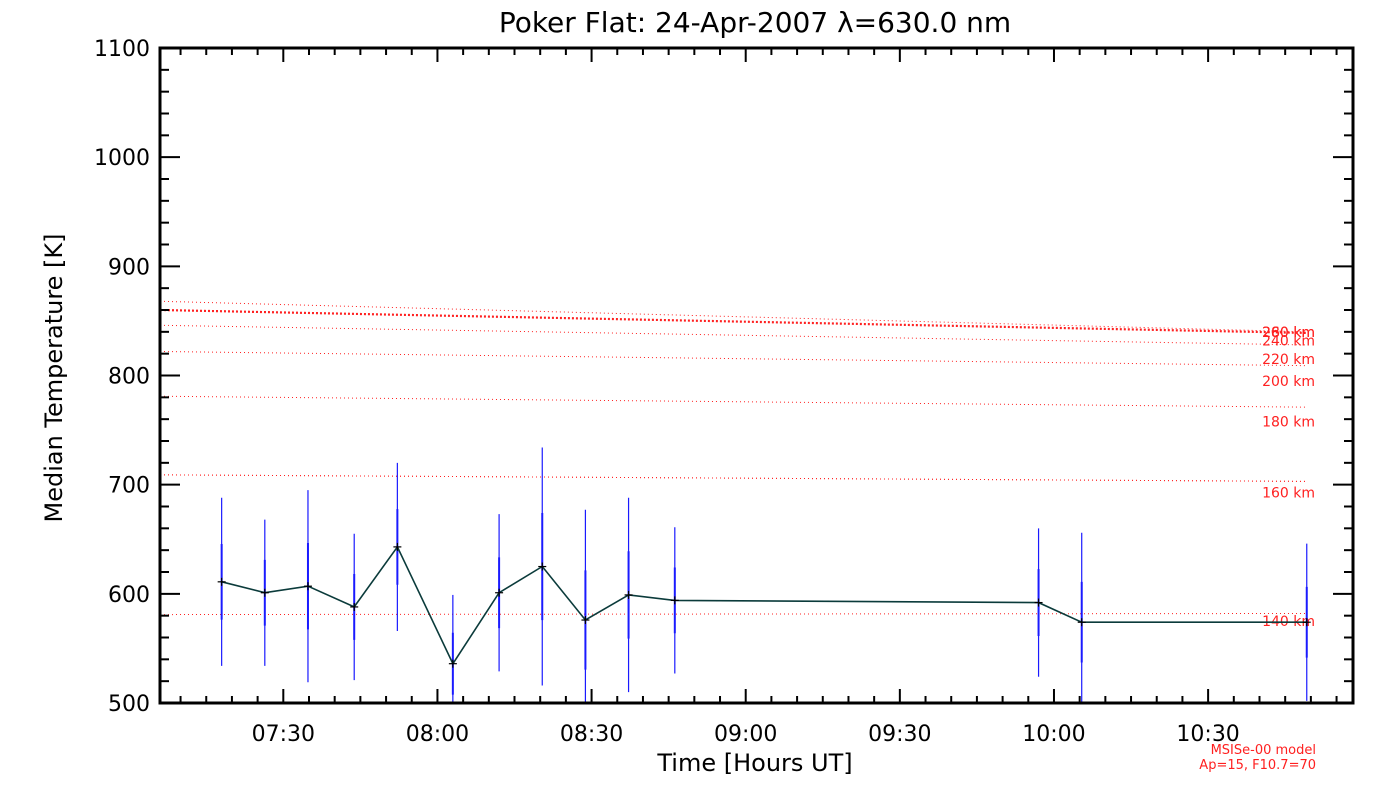 This screenshot has height=800, width=1400. What do you see at coordinates (591, 734) in the screenshot?
I see `x-tick-label: 08:30` at bounding box center [591, 734].